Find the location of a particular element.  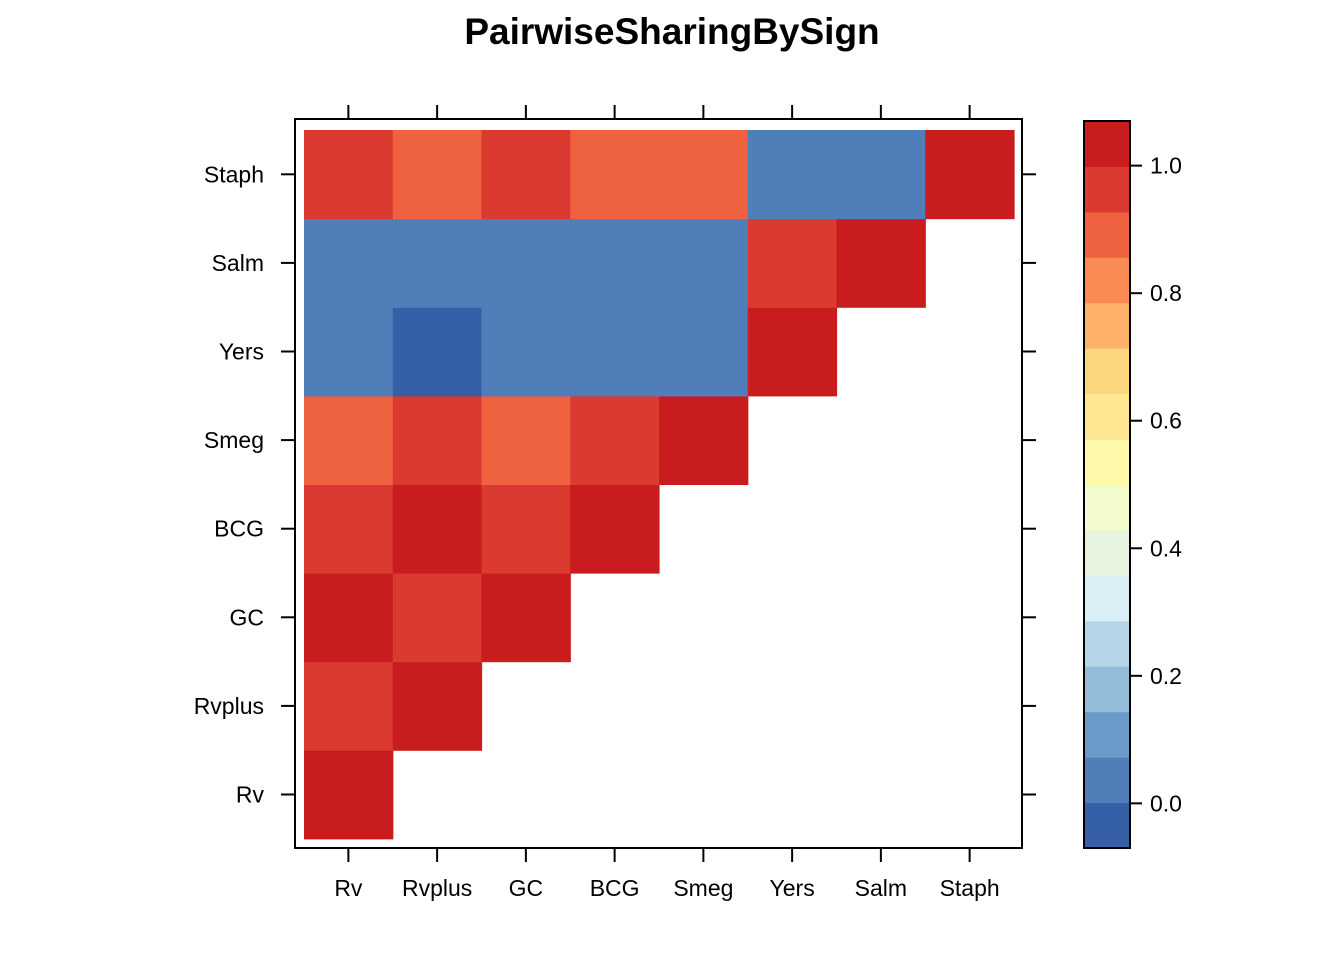

heatmap-cell-yers-bcg is located at coordinates (615, 352).